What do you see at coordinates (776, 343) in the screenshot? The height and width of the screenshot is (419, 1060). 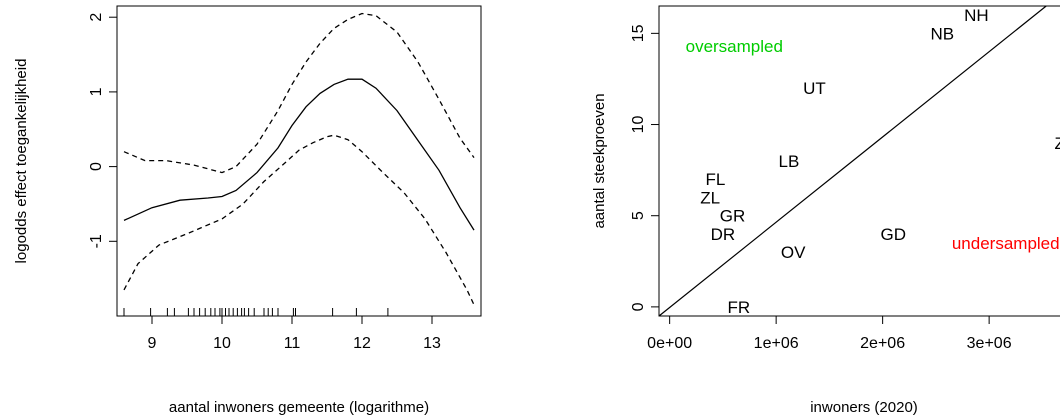 I see `x-tick-label: 1e+06` at bounding box center [776, 343].